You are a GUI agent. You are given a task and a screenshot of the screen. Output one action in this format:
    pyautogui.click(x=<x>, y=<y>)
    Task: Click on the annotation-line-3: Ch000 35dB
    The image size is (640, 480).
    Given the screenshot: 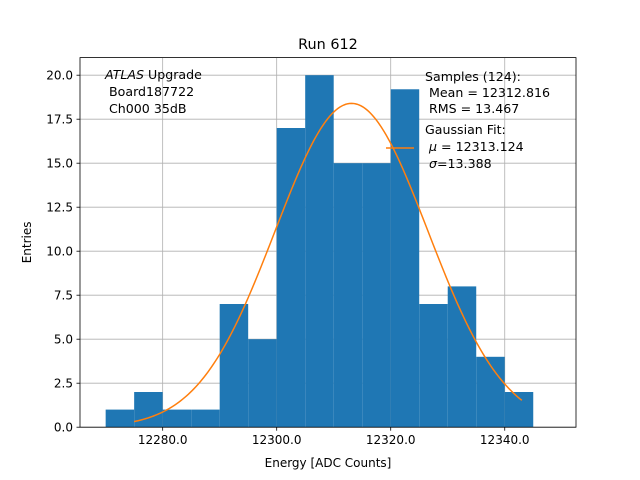 What is the action you would take?
    pyautogui.click(x=145, y=108)
    